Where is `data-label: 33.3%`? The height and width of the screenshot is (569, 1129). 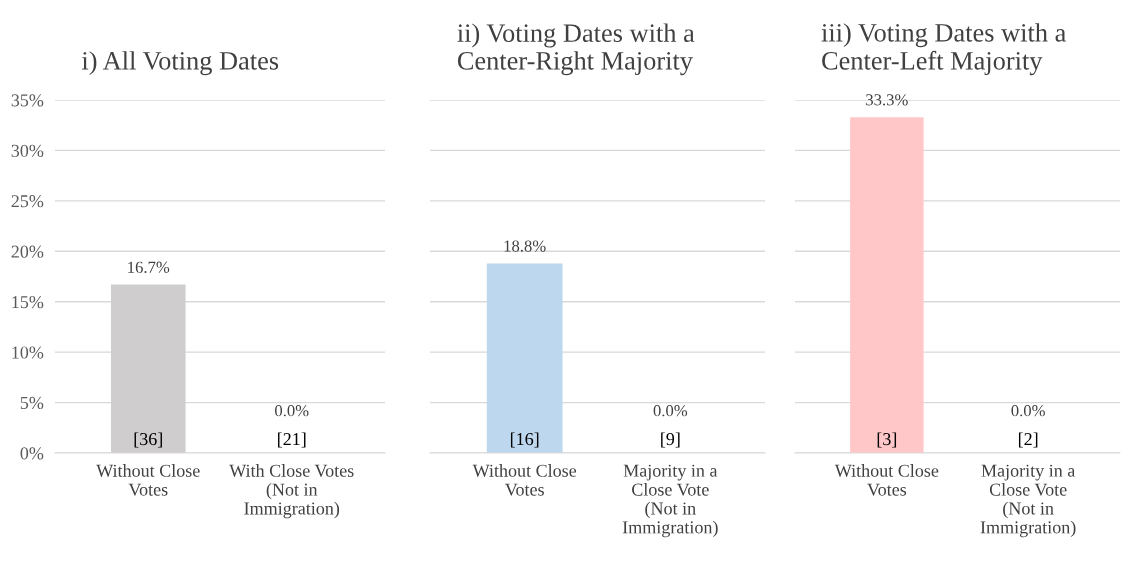
data-label: 33.3% is located at coordinates (887, 100).